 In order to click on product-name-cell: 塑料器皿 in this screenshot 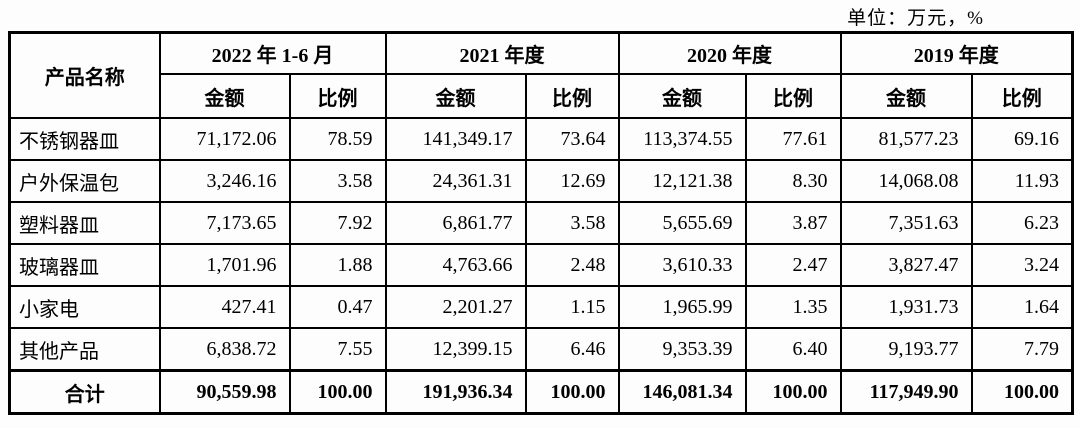, I will do `click(84, 223)`.